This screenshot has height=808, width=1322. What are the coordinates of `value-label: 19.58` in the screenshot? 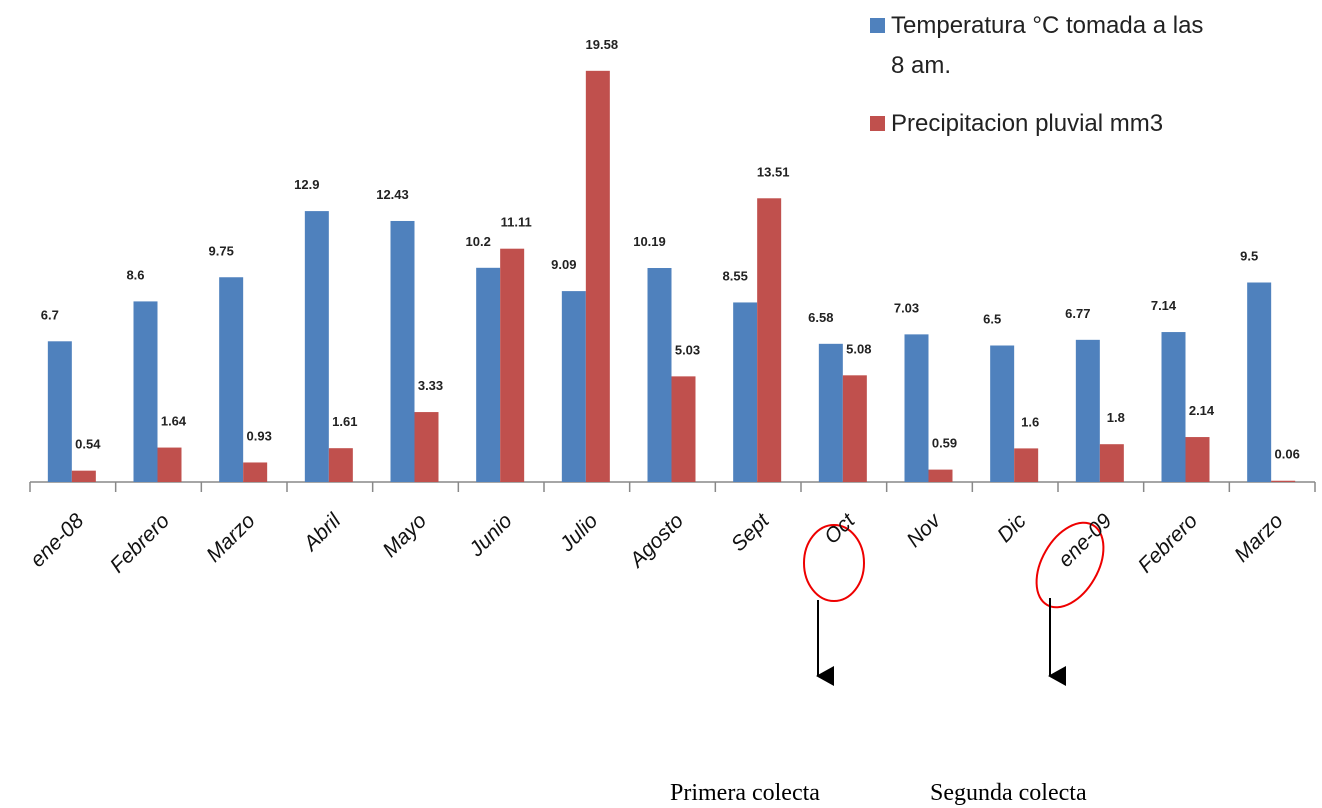 It's located at (602, 44).